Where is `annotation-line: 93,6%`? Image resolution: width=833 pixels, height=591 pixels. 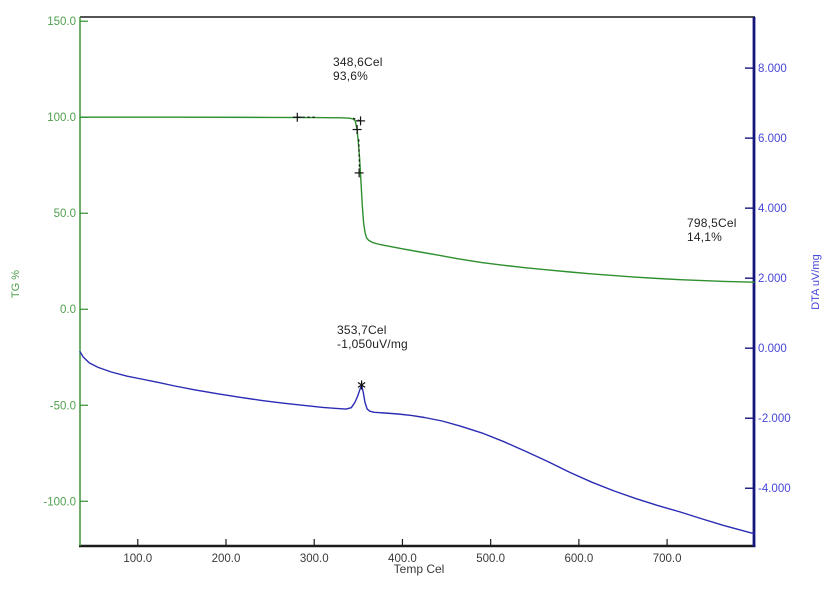 annotation-line: 93,6% is located at coordinates (351, 76).